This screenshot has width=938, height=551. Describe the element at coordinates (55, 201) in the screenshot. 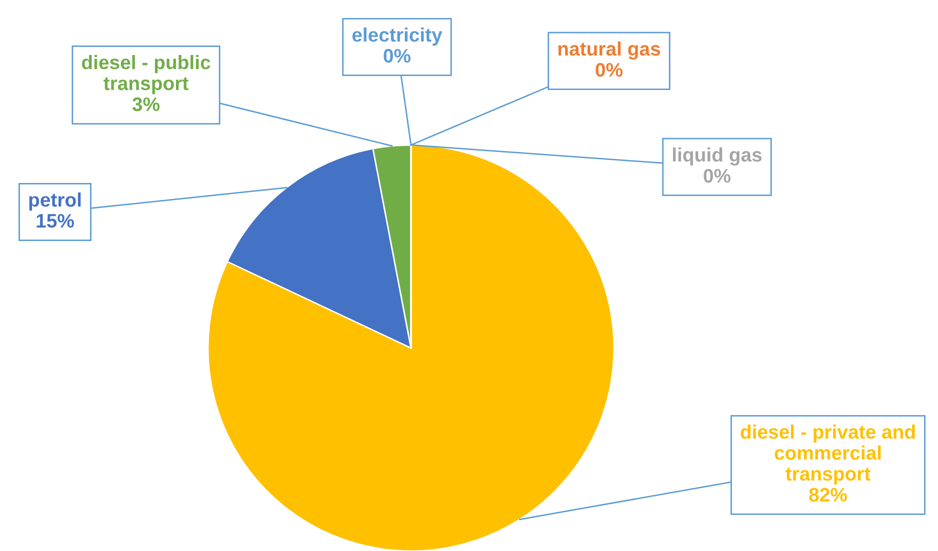

I see `slice-label: petrol` at that location.